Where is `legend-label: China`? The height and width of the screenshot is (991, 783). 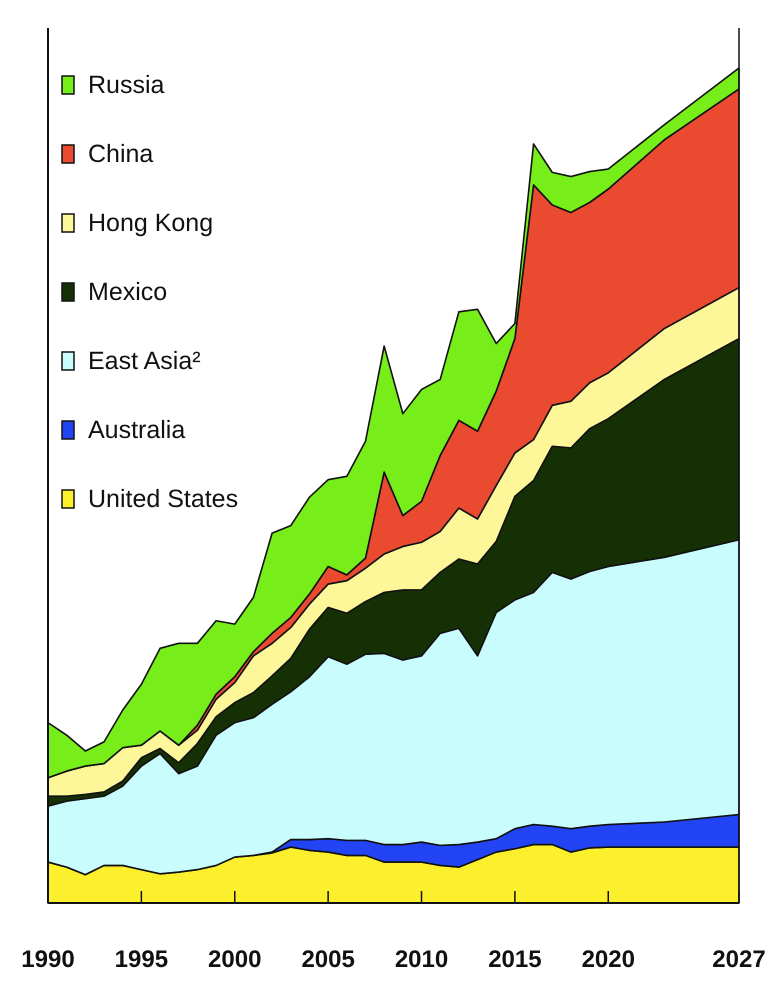
legend-label: China is located at coordinates (121, 154).